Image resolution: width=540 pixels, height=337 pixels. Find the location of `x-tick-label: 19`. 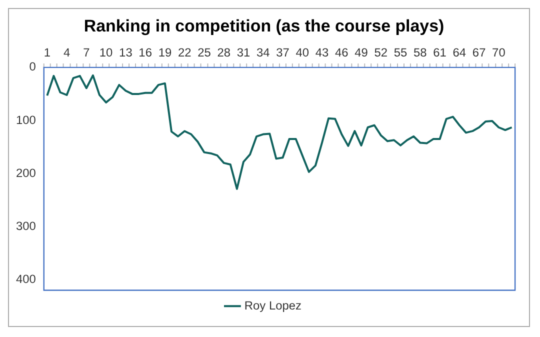

x-tick-label: 19 is located at coordinates (165, 53).